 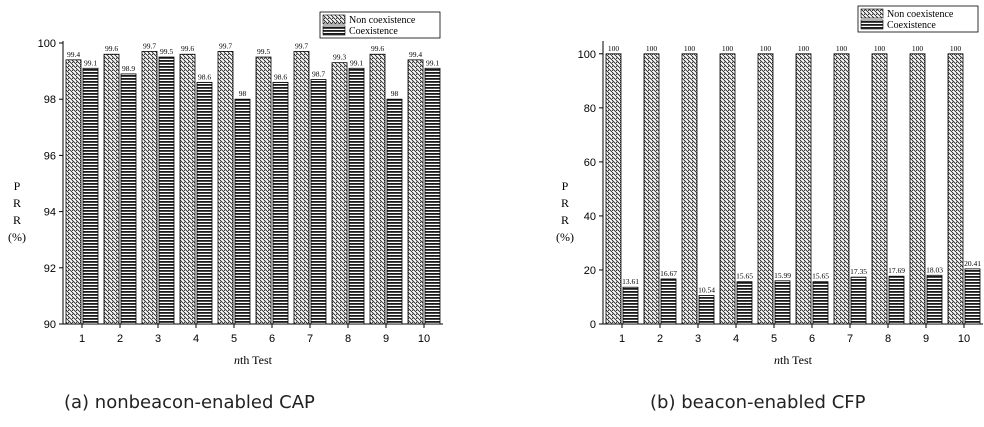 What do you see at coordinates (318, 74) in the screenshot?
I see `data-label: 98.7` at bounding box center [318, 74].